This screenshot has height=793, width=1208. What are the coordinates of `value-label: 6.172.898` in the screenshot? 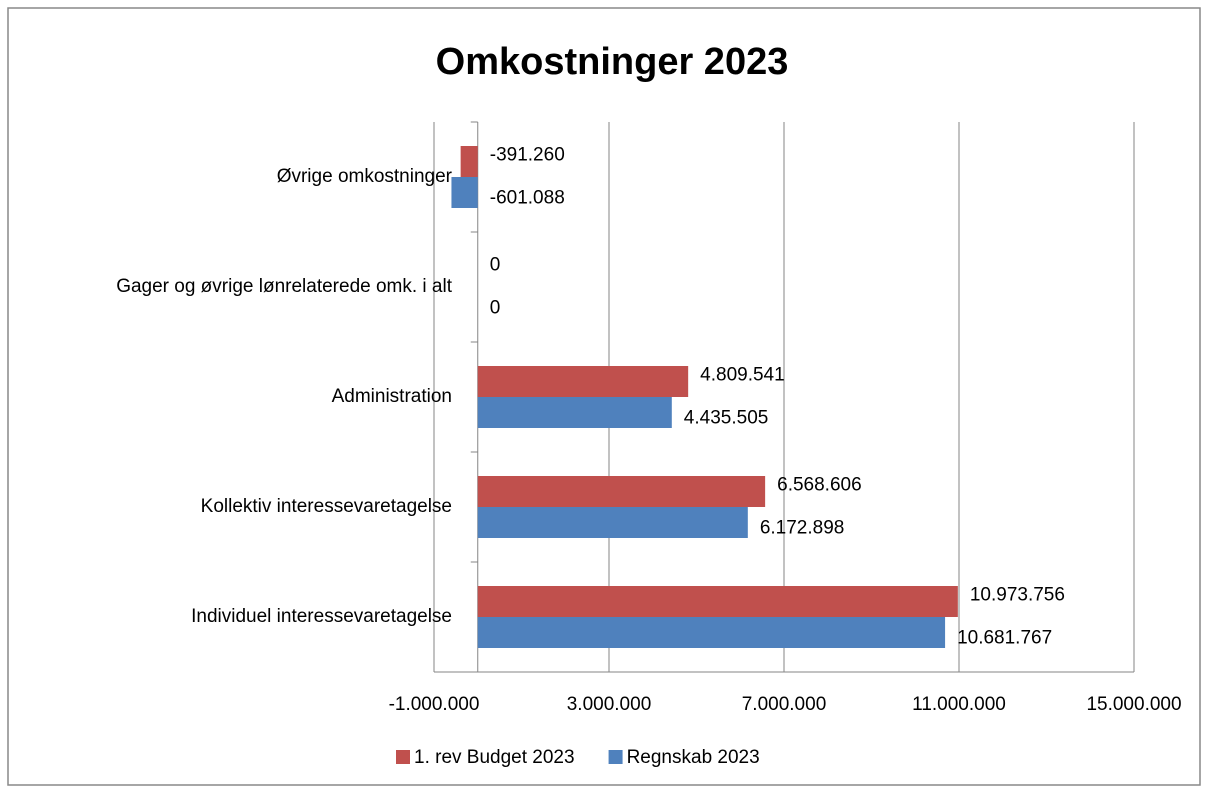 It's located at (802, 528).